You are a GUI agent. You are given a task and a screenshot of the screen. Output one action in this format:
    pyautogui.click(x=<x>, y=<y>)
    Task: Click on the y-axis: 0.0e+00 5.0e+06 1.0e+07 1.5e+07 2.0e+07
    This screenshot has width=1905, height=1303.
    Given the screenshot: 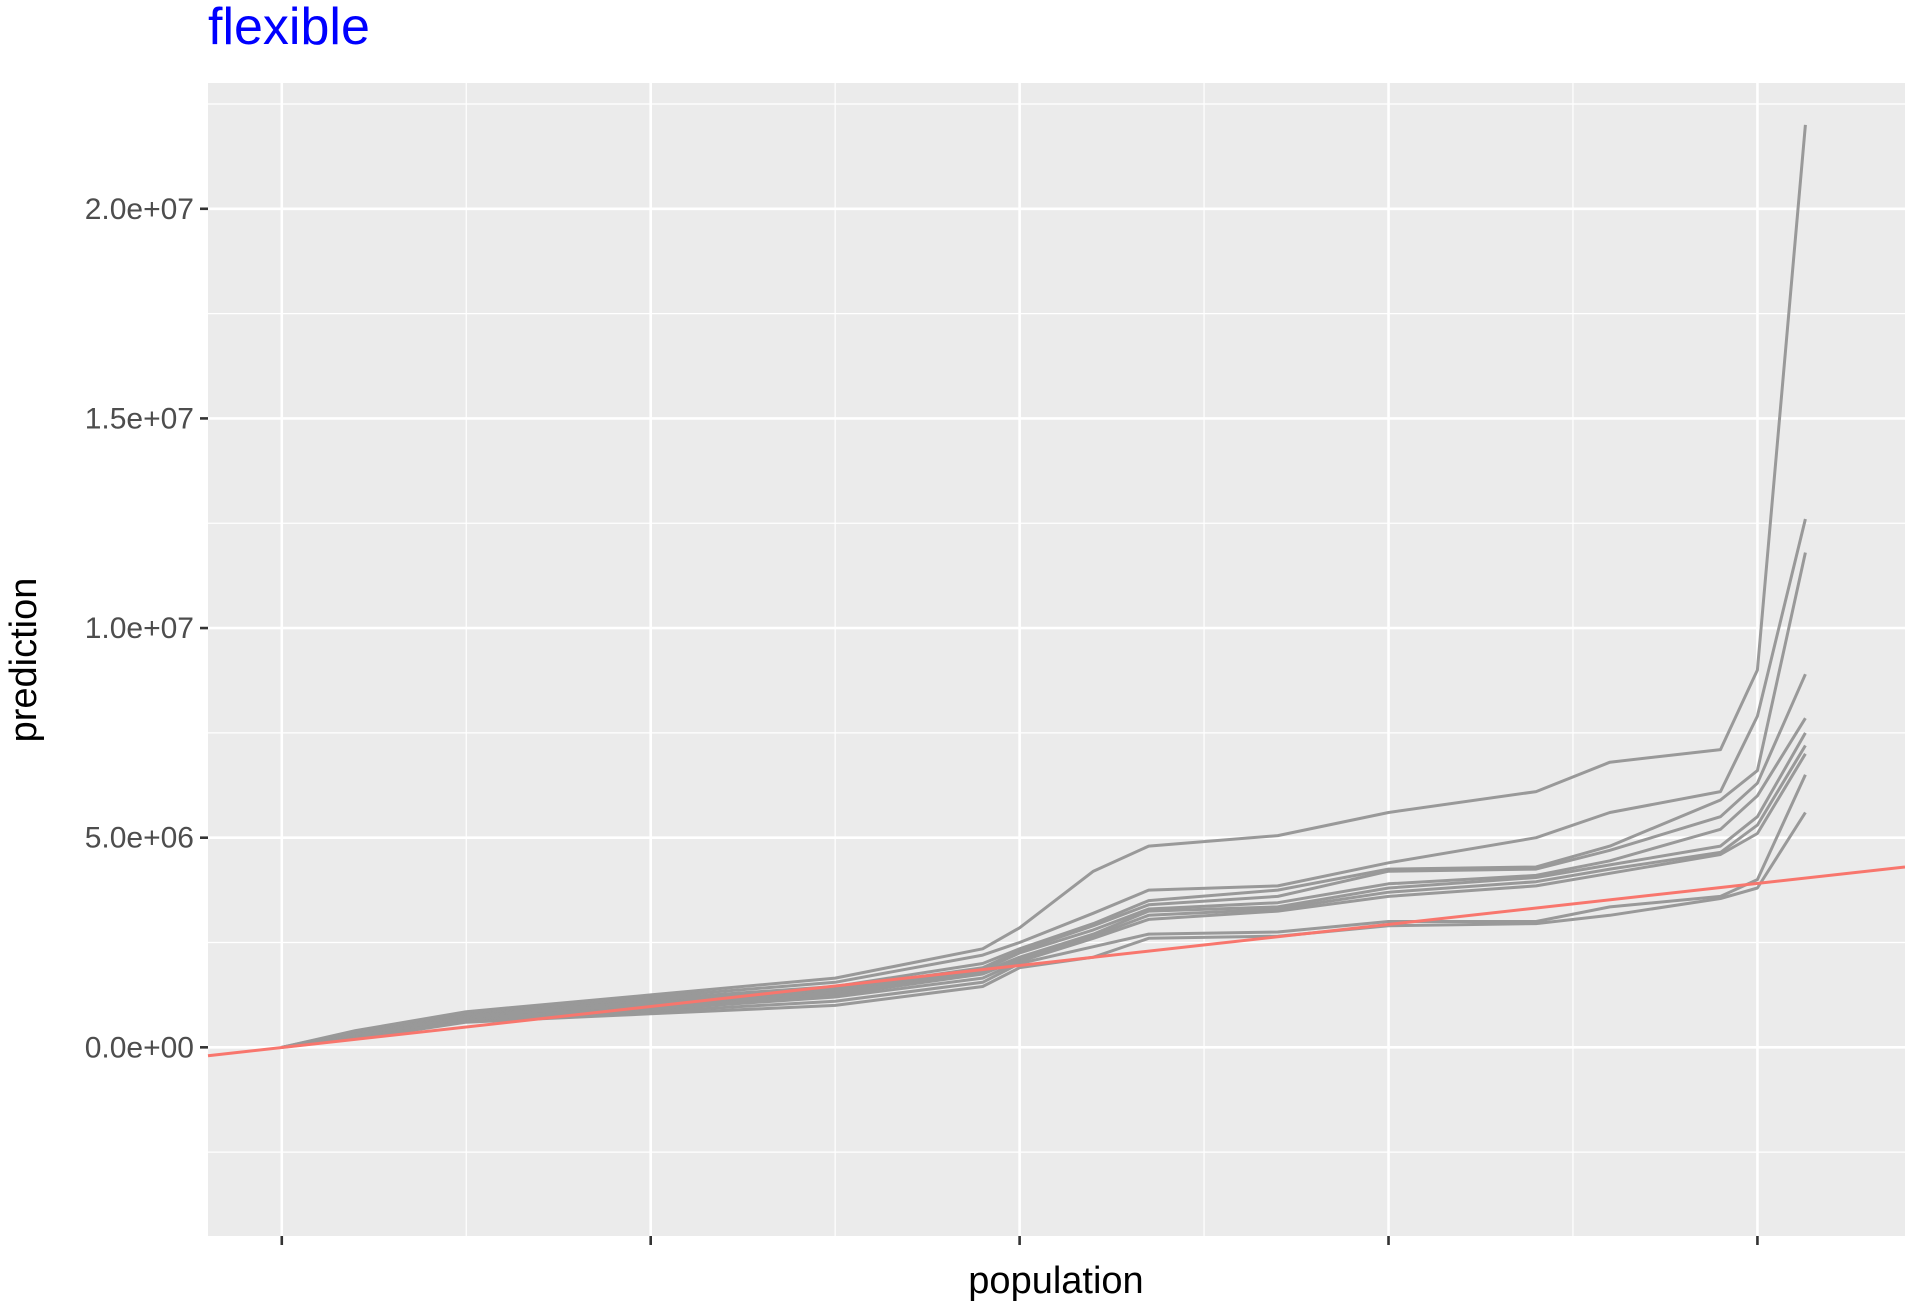 What is the action you would take?
    pyautogui.click(x=146, y=628)
    